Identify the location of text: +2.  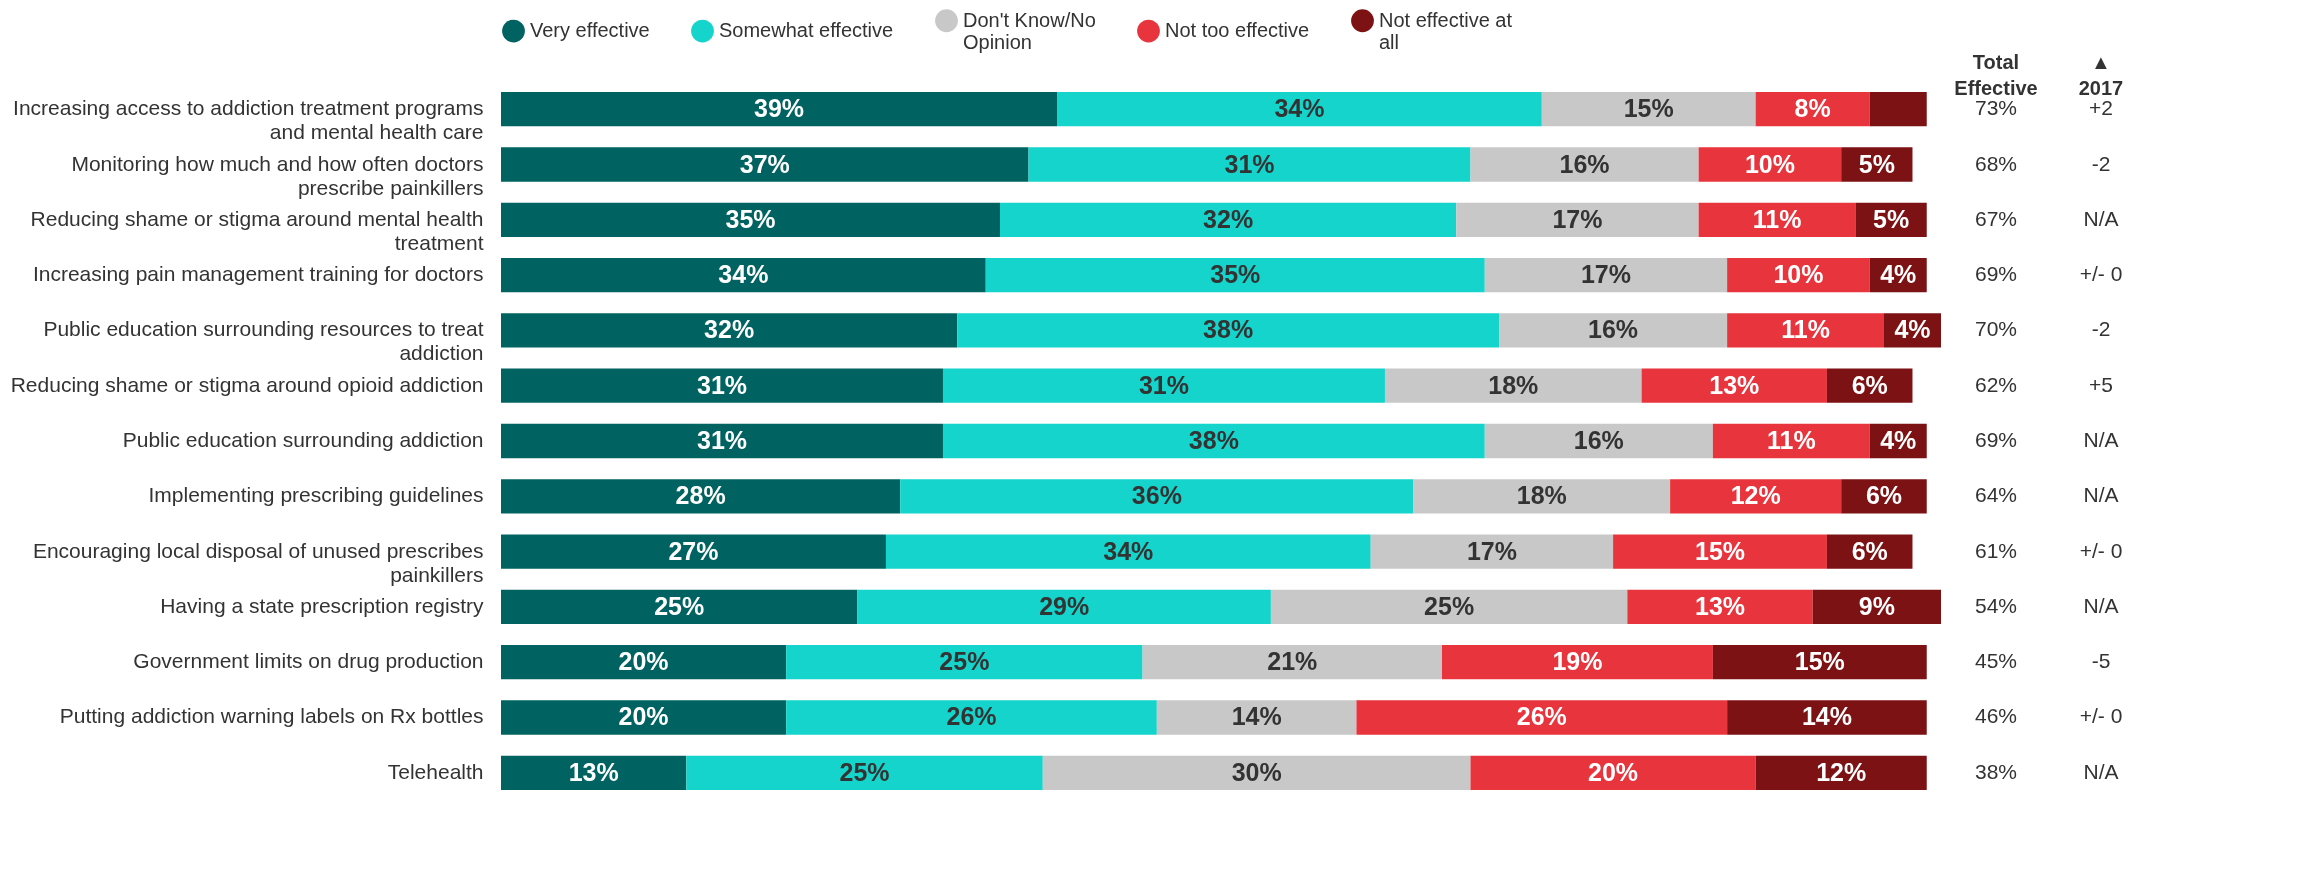
(2101, 108).